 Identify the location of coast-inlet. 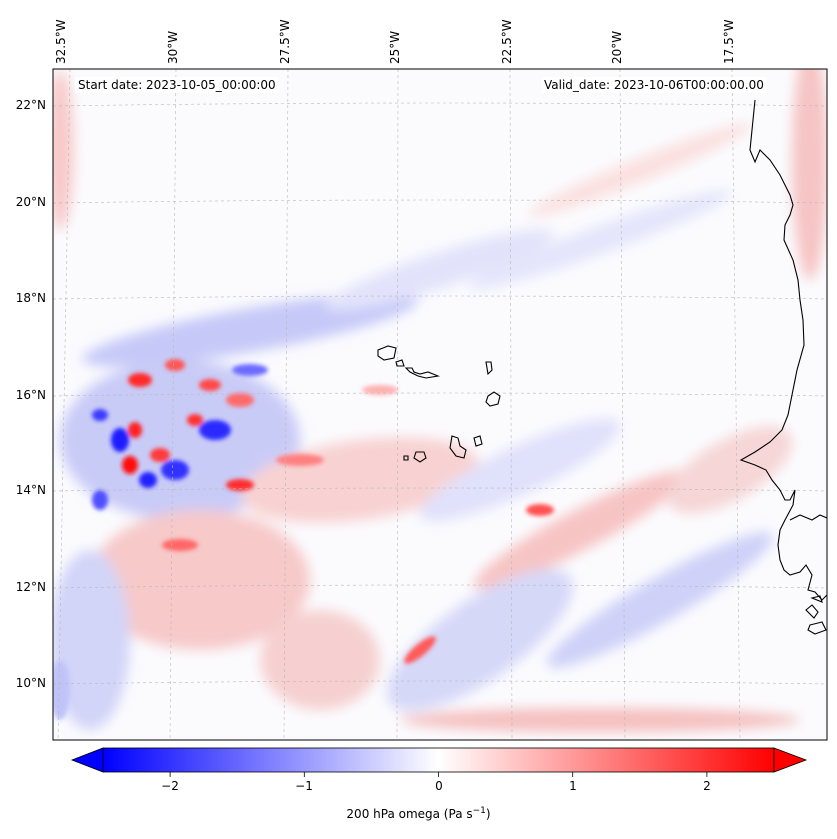
(808, 517).